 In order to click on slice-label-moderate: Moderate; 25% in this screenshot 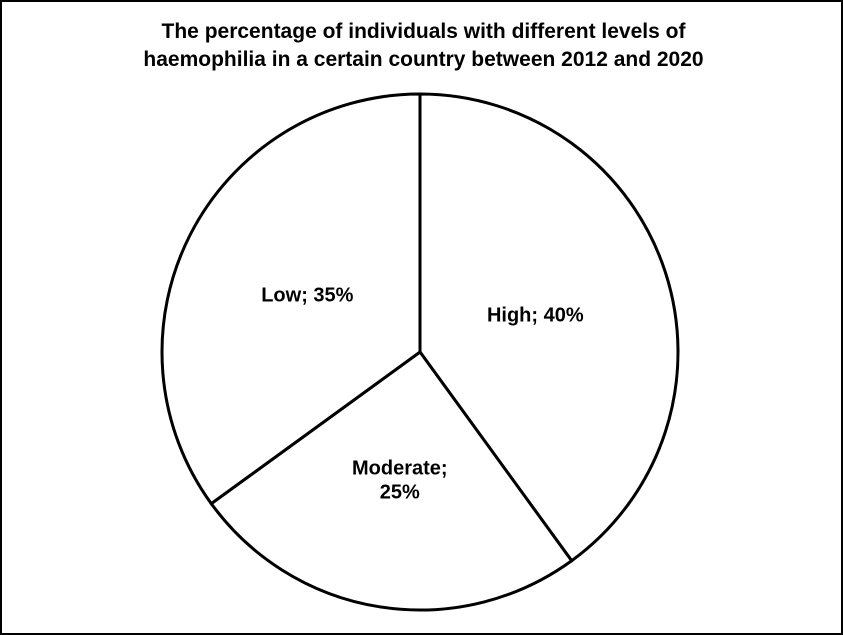, I will do `click(400, 480)`.